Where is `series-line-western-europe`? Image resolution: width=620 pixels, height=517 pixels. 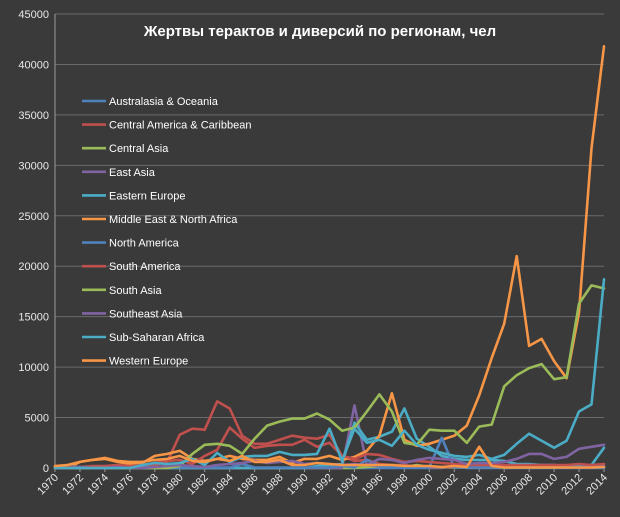 series-line-western-europe is located at coordinates (329, 457).